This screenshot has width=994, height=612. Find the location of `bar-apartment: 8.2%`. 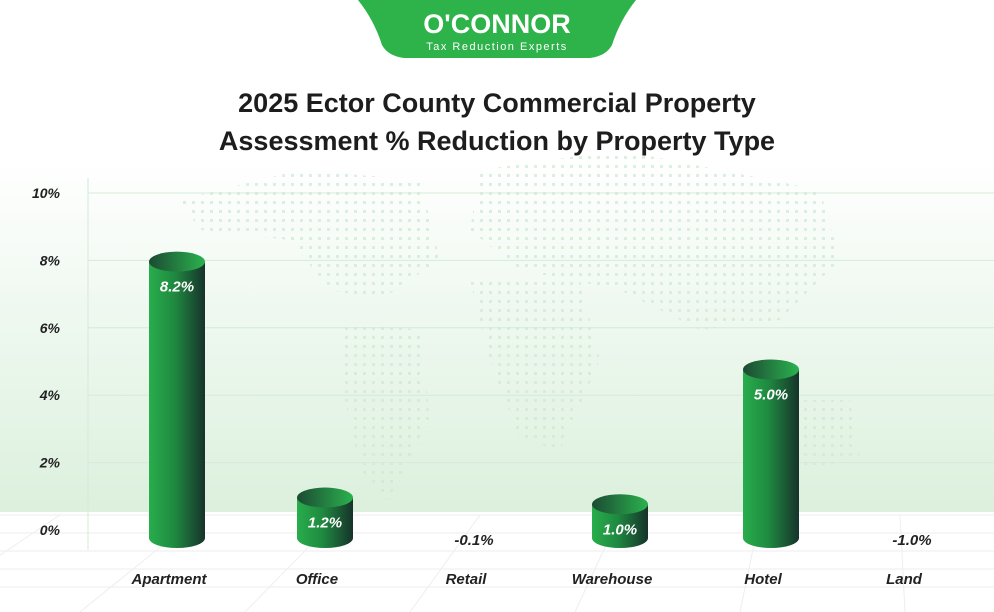

bar-apartment: 8.2% is located at coordinates (177, 399).